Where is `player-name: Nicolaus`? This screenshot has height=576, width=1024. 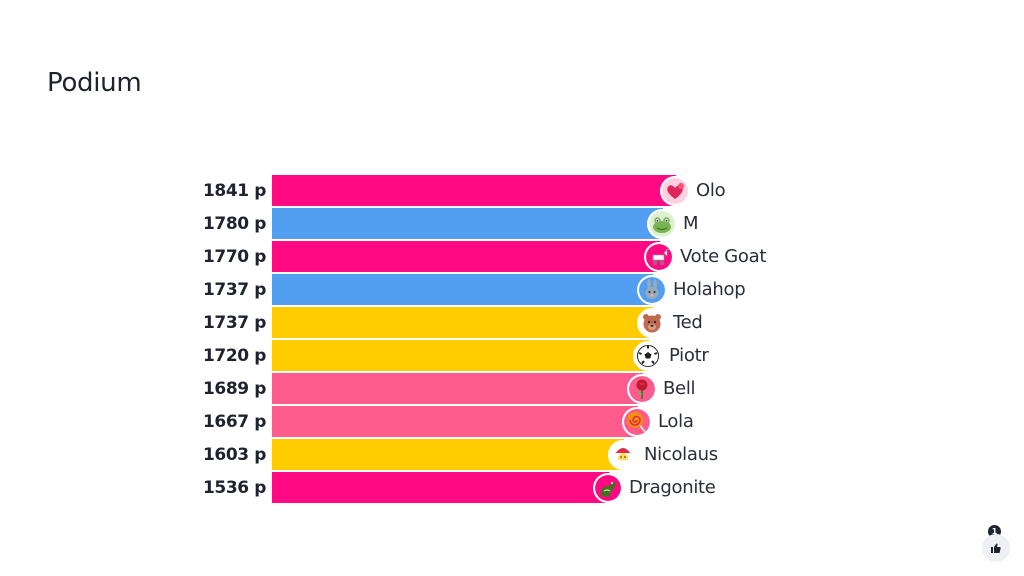 player-name: Nicolaus is located at coordinates (681, 454).